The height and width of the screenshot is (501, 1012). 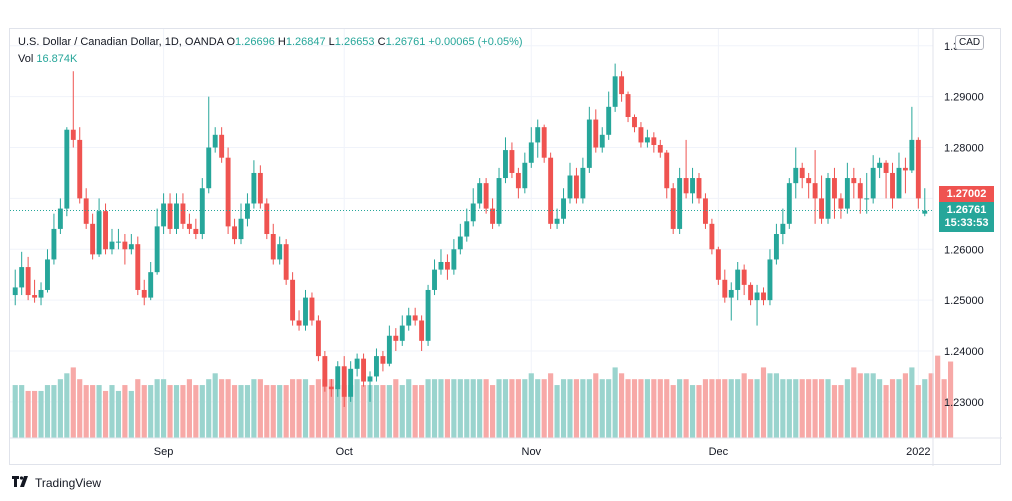 I want to click on volume-legend: Vol 16.874K, so click(x=47, y=59).